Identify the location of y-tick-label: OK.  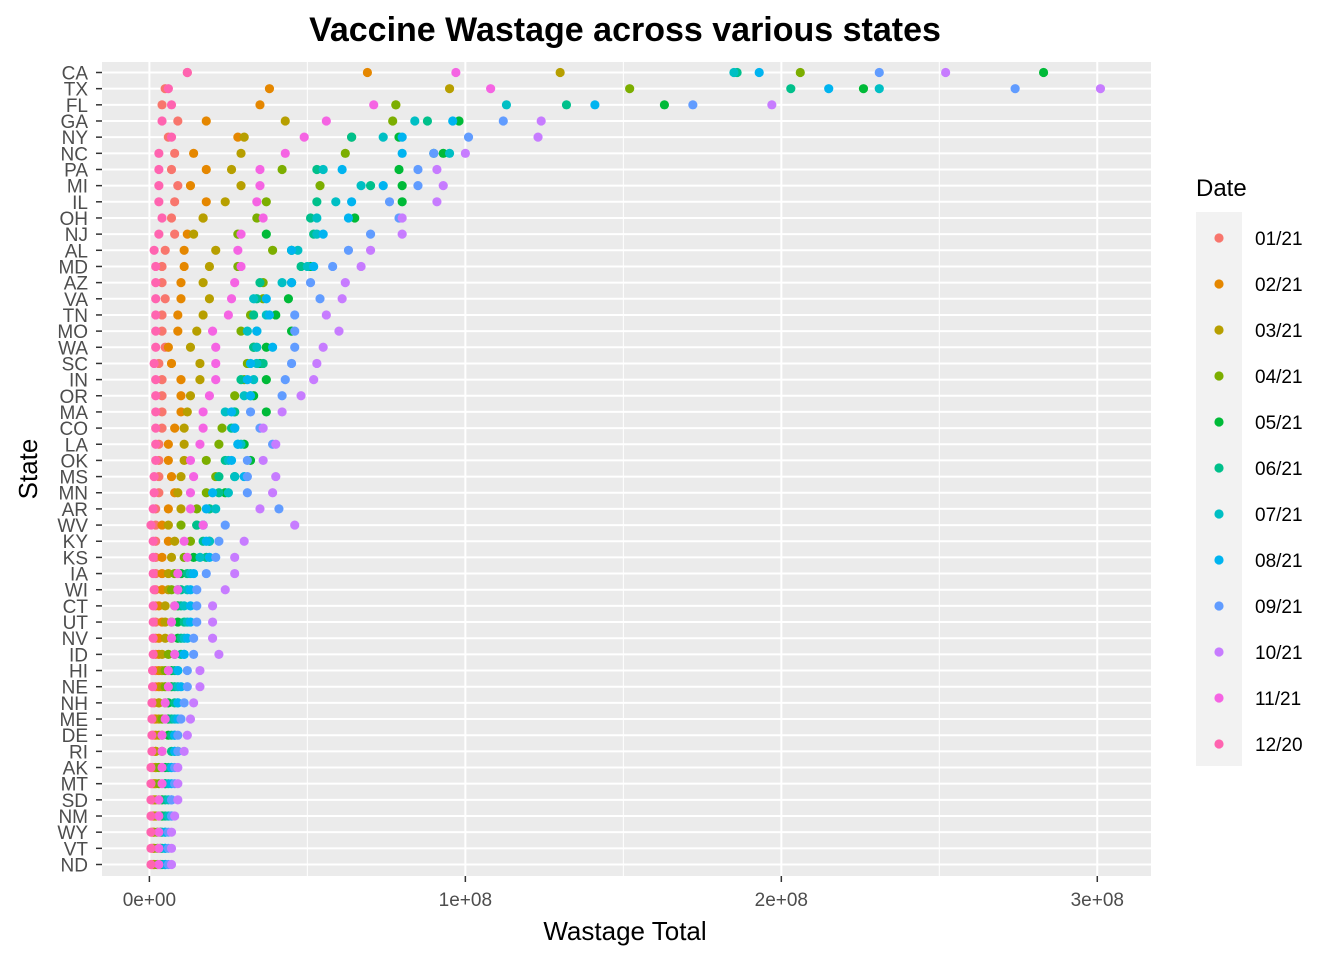
(75, 461).